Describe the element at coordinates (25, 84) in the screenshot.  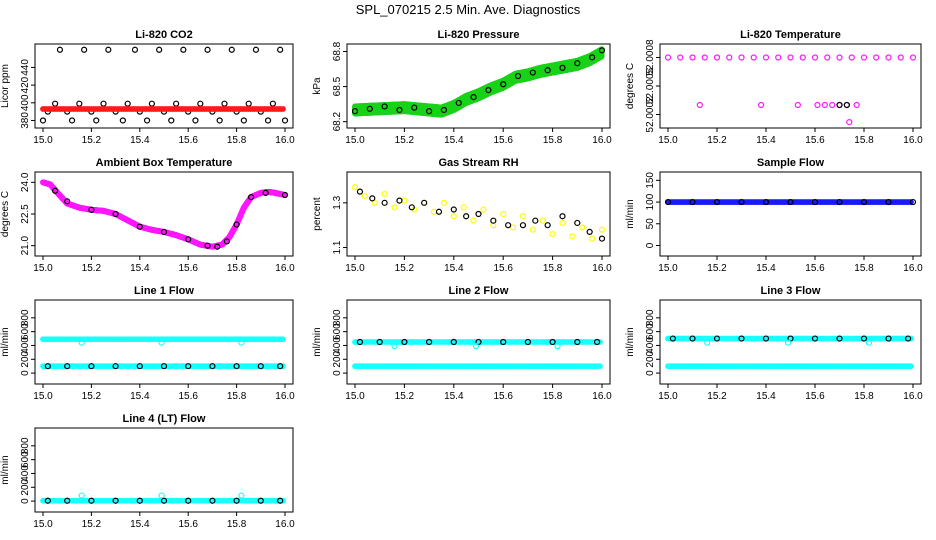
I see `y-tick-label: 420` at that location.